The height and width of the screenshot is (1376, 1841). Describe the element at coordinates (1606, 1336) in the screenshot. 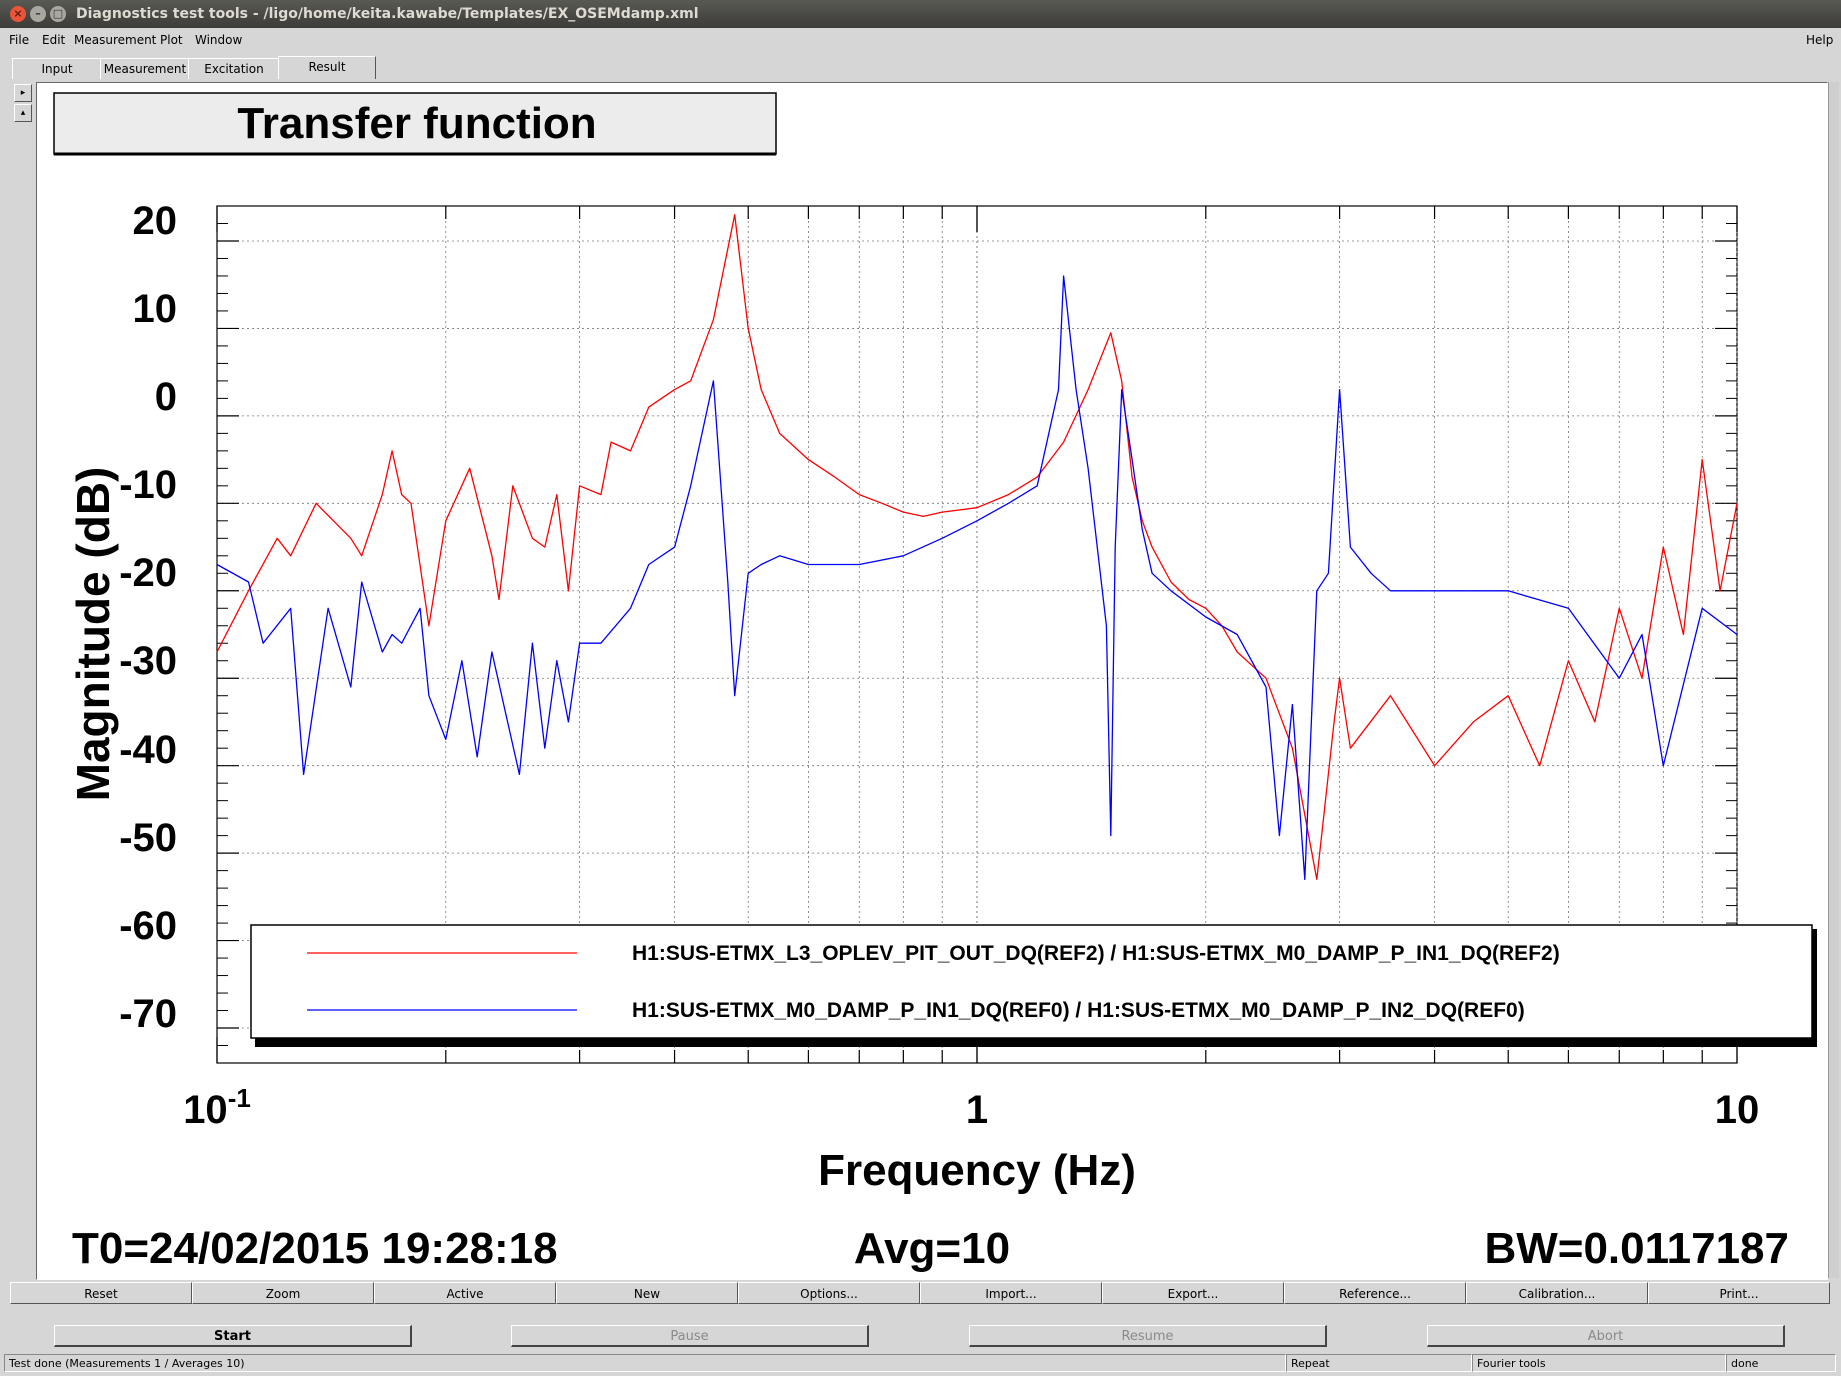

I see `abort-button: Abort` at that location.